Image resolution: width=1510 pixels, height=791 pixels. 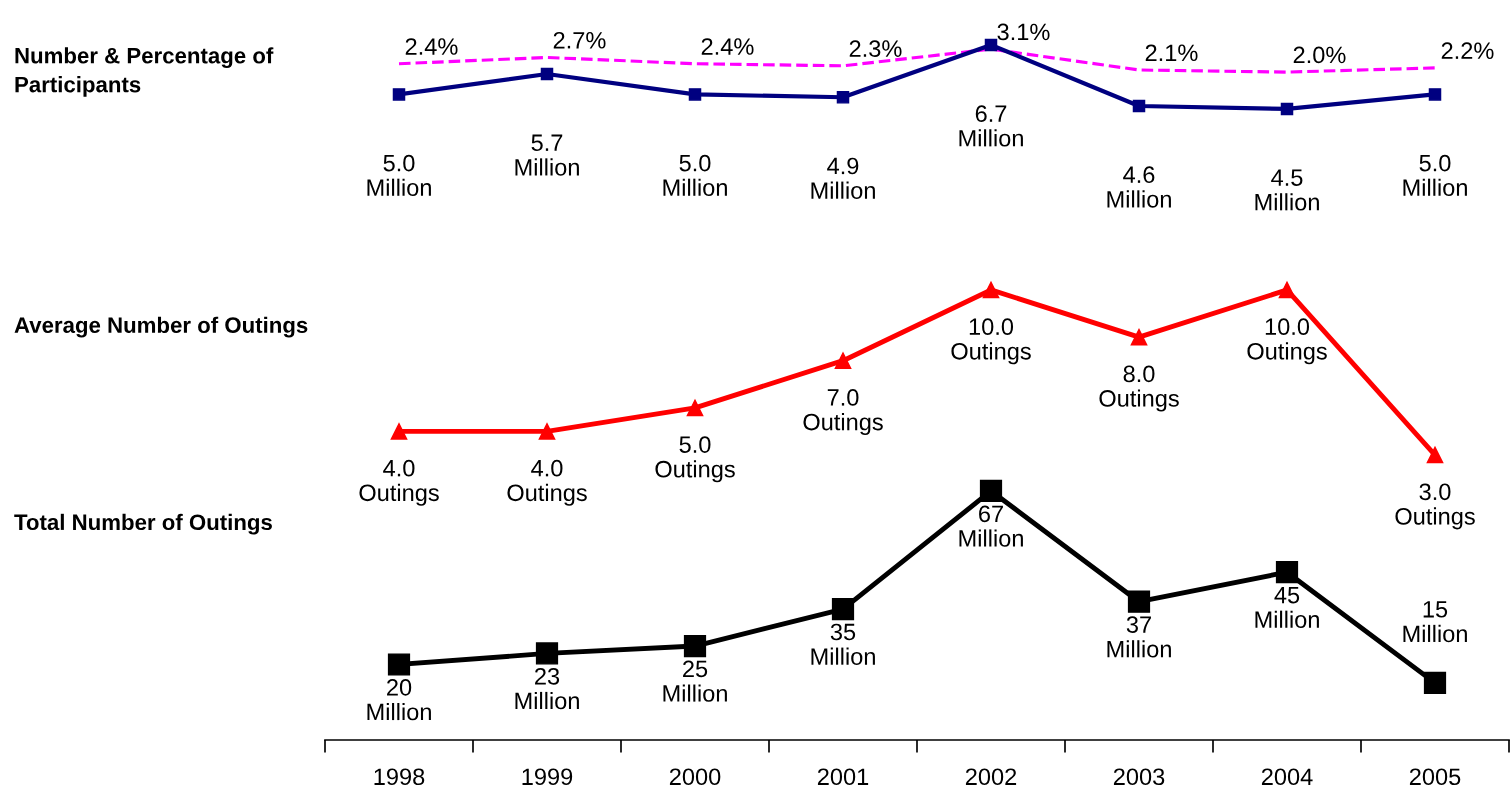 What do you see at coordinates (991, 526) in the screenshot?
I see `data-label: 67 Million` at bounding box center [991, 526].